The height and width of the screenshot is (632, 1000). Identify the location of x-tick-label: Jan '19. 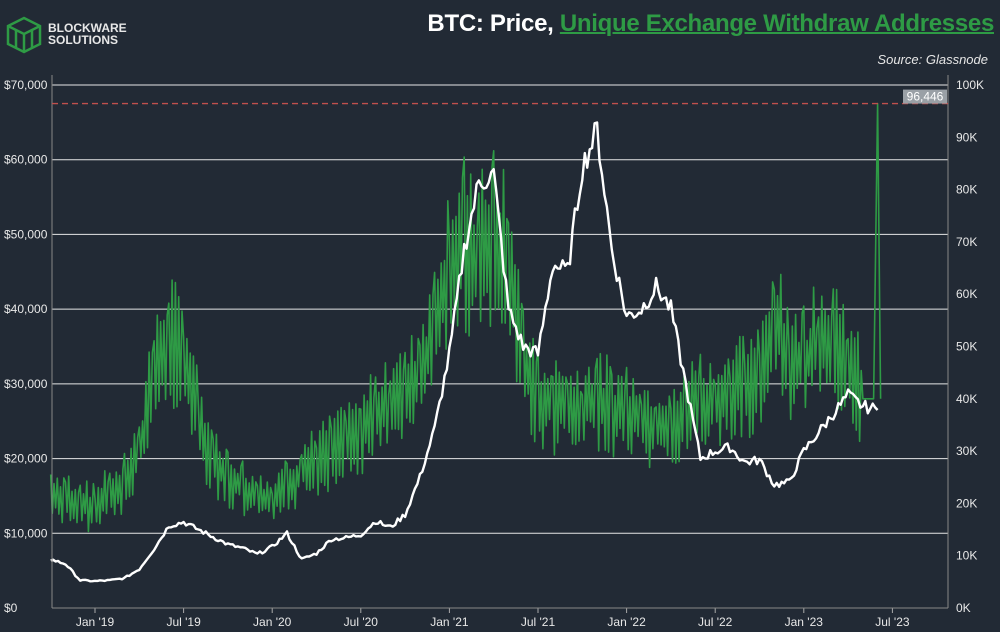
(95, 622).